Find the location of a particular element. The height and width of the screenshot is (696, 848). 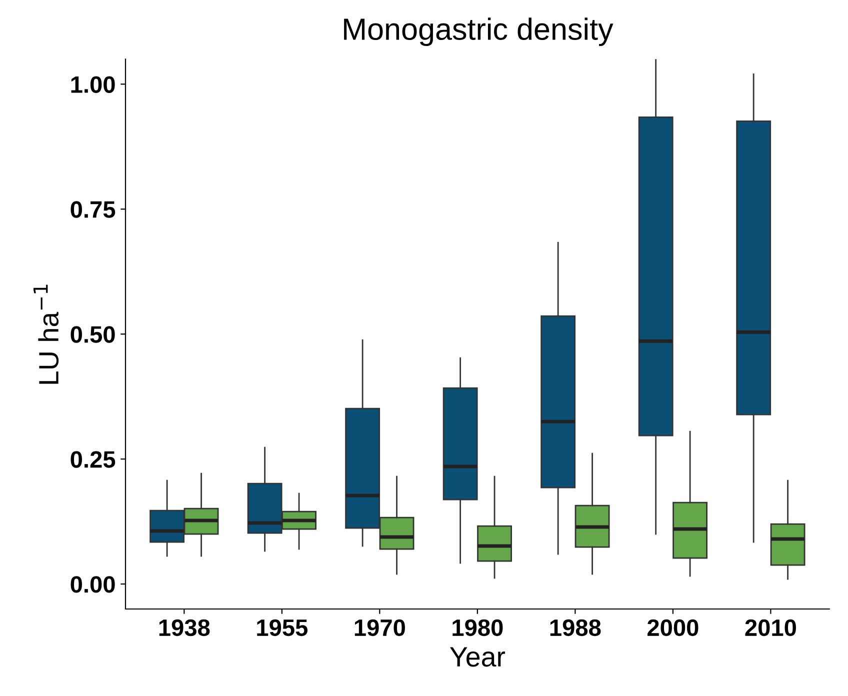

y-tick-label: 0.75 is located at coordinates (93, 209).